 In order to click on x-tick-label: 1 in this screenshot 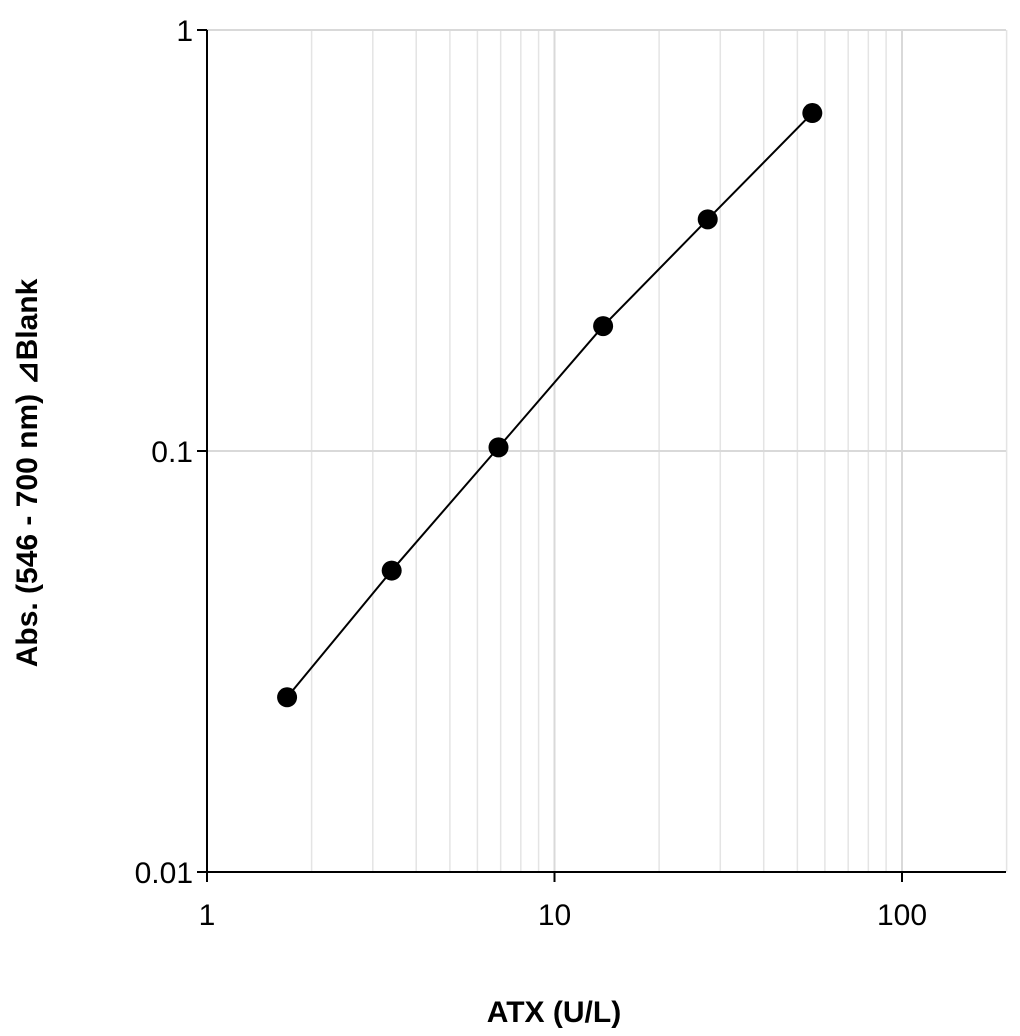, I will do `click(207, 915)`.